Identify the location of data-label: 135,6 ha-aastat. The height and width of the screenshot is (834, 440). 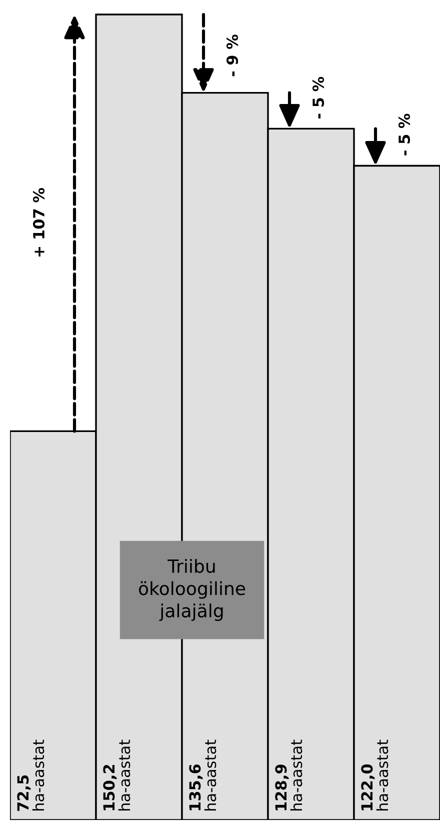
(202, 775).